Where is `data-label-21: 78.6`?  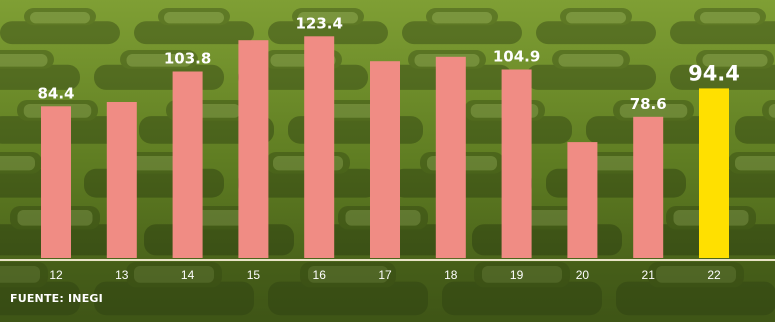
data-label-21: 78.6 is located at coordinates (648, 104).